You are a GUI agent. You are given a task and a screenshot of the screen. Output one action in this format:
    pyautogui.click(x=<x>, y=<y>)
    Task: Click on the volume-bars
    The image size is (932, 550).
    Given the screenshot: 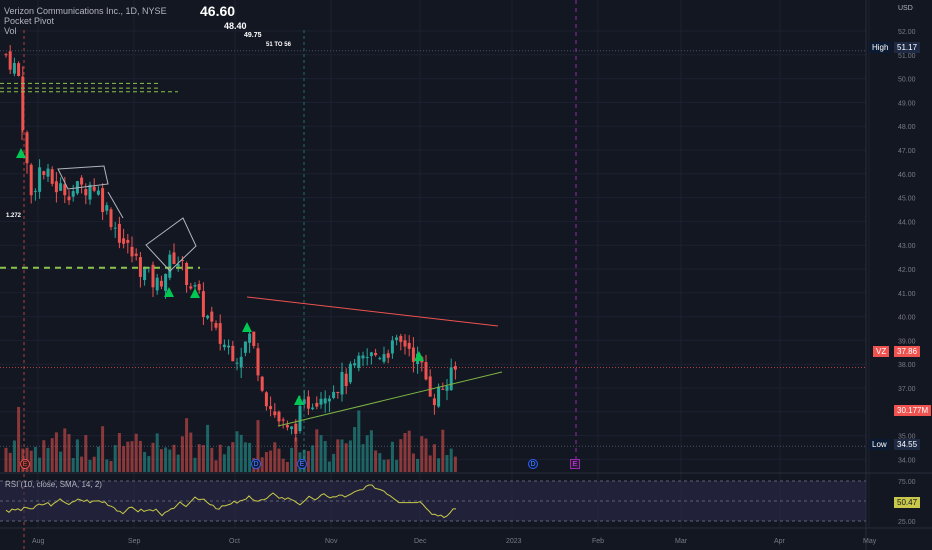 What is the action you would take?
    pyautogui.click(x=230, y=439)
    